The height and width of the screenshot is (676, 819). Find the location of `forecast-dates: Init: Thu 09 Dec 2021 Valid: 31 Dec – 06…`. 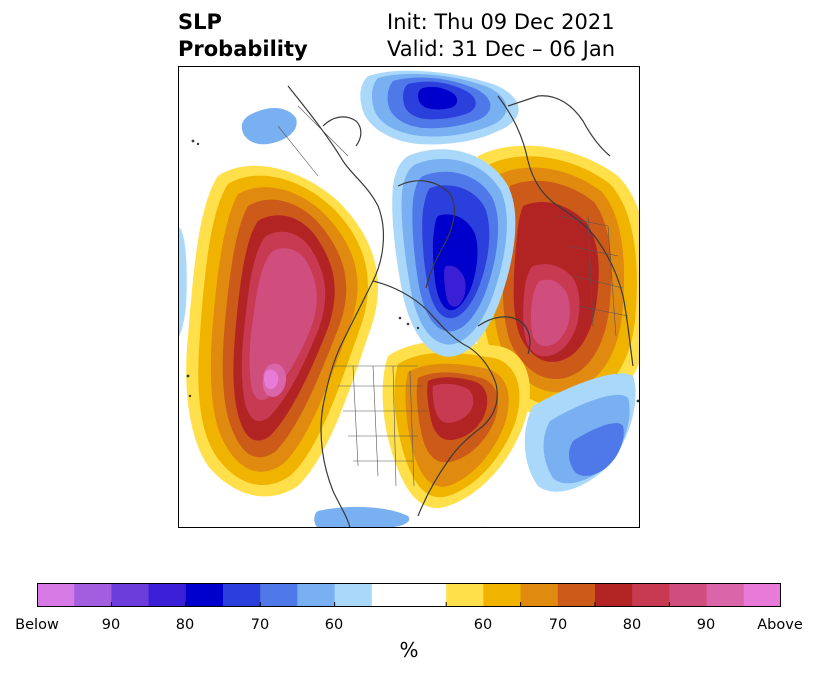

forecast-dates: Init: Thu 09 Dec 2021 Valid: 31 Dec – 06… is located at coordinates (501, 36).